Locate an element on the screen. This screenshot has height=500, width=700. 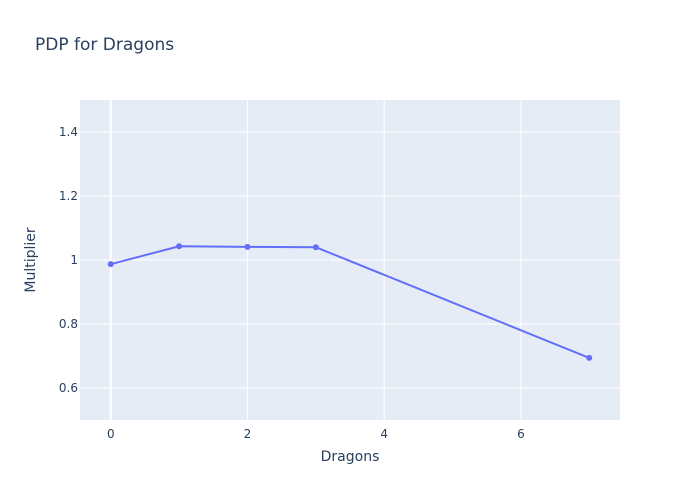
y-tick-label: 0.6 is located at coordinates (68, 388).